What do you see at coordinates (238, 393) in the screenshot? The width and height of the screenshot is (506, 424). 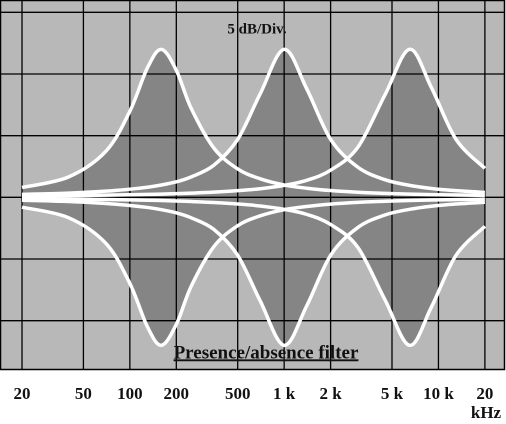 I see `x-tick-label: 500` at bounding box center [238, 393].